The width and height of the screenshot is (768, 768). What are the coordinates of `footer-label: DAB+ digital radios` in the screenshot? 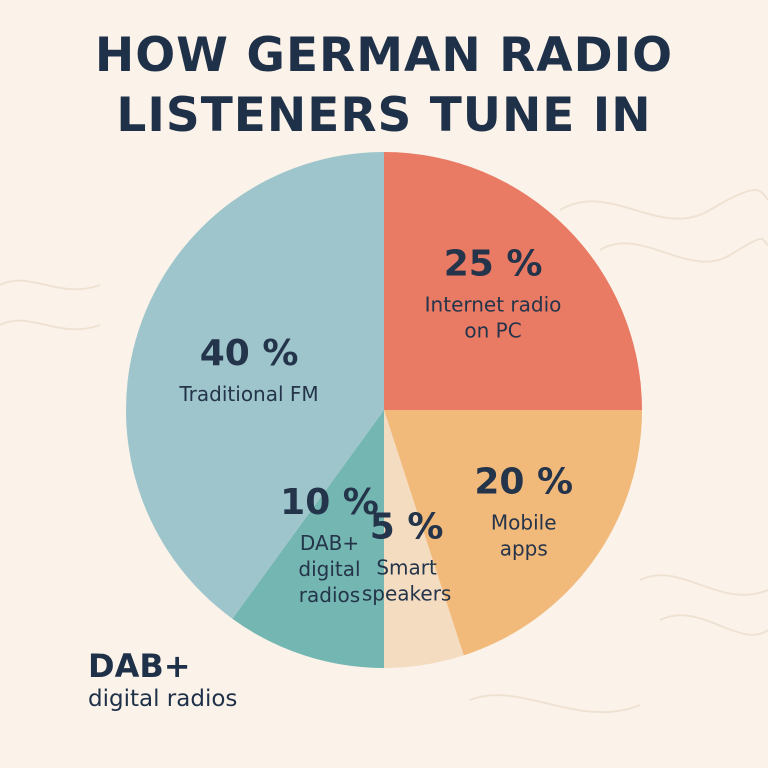 It's located at (162, 680).